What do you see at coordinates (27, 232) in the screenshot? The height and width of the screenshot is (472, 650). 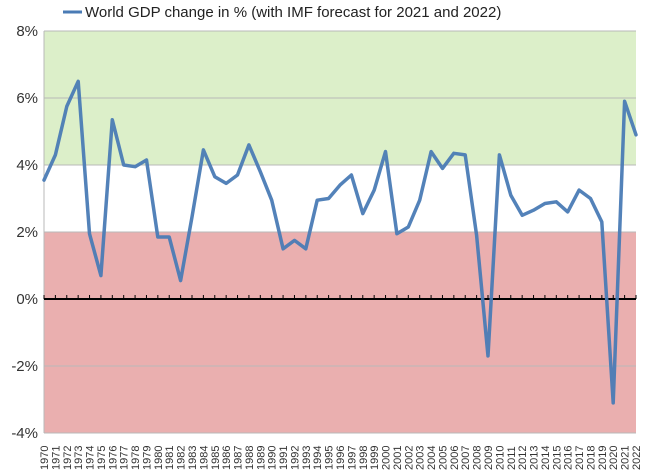 I see `y-tick-label: 2%` at bounding box center [27, 232].